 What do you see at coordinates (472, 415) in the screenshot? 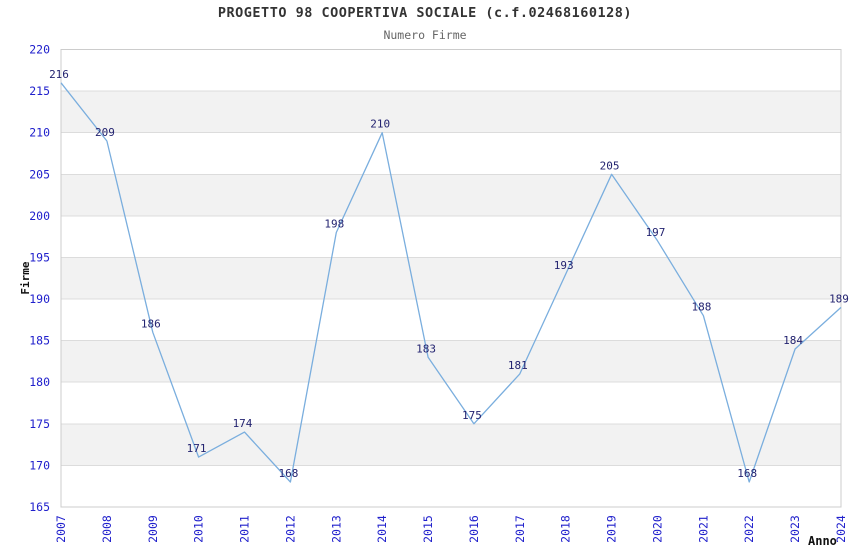
I see `data-point-label: 175` at bounding box center [472, 415].